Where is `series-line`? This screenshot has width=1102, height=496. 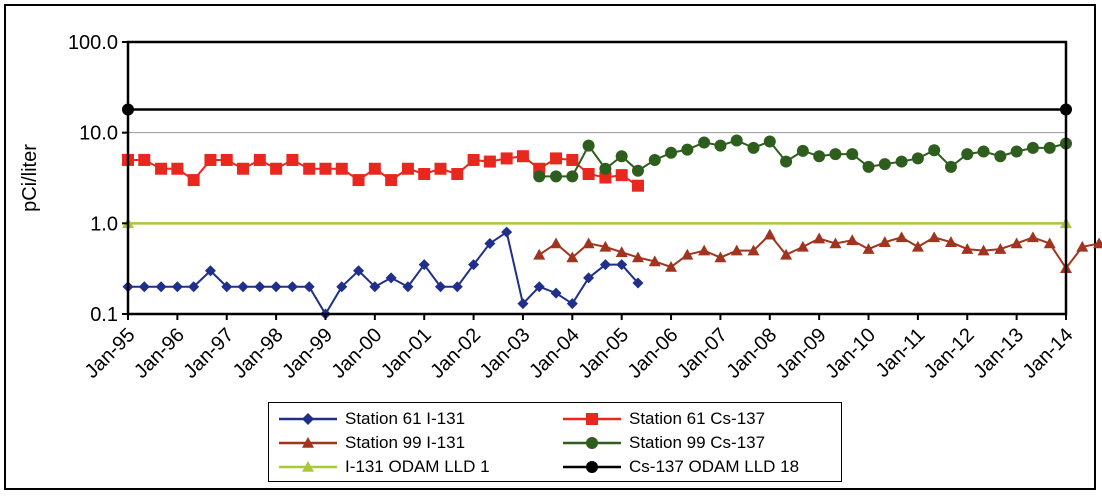 series-line is located at coordinates (383, 273).